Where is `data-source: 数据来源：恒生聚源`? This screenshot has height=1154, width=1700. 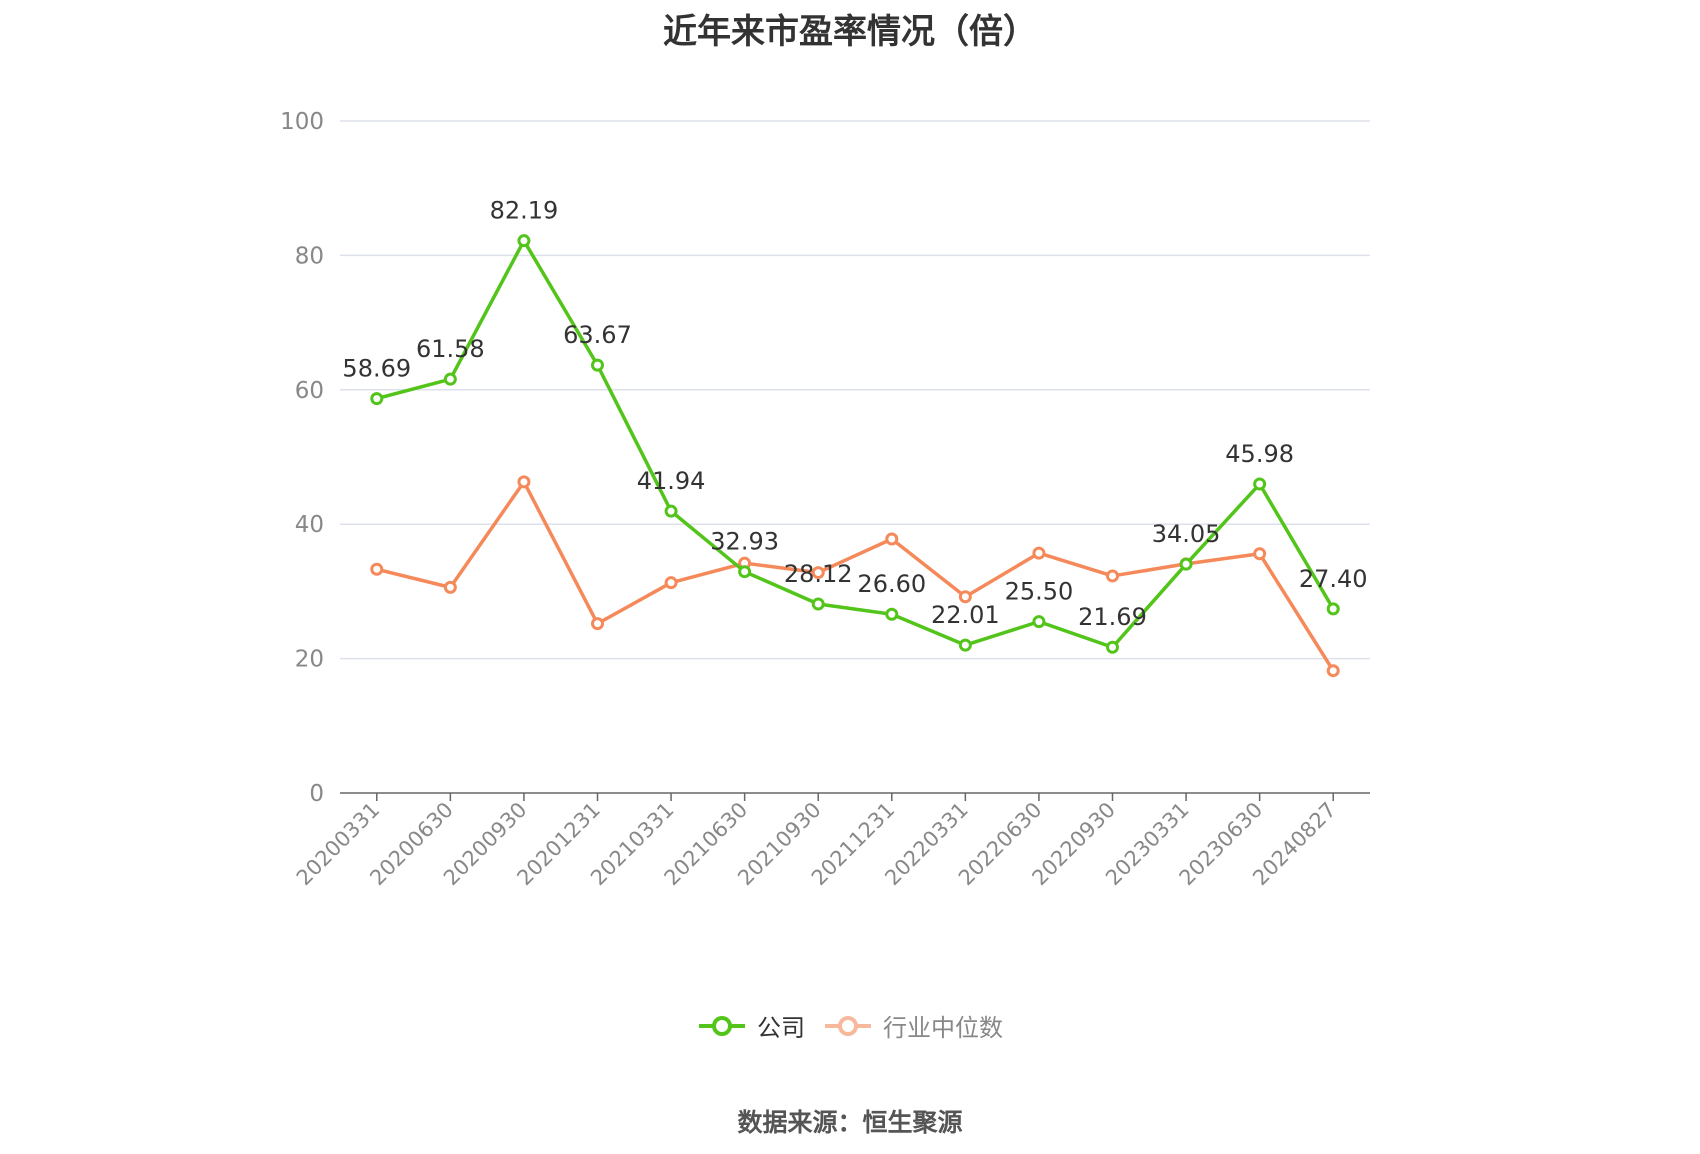
data-source: 数据来源：恒生聚源 is located at coordinates (850, 1122).